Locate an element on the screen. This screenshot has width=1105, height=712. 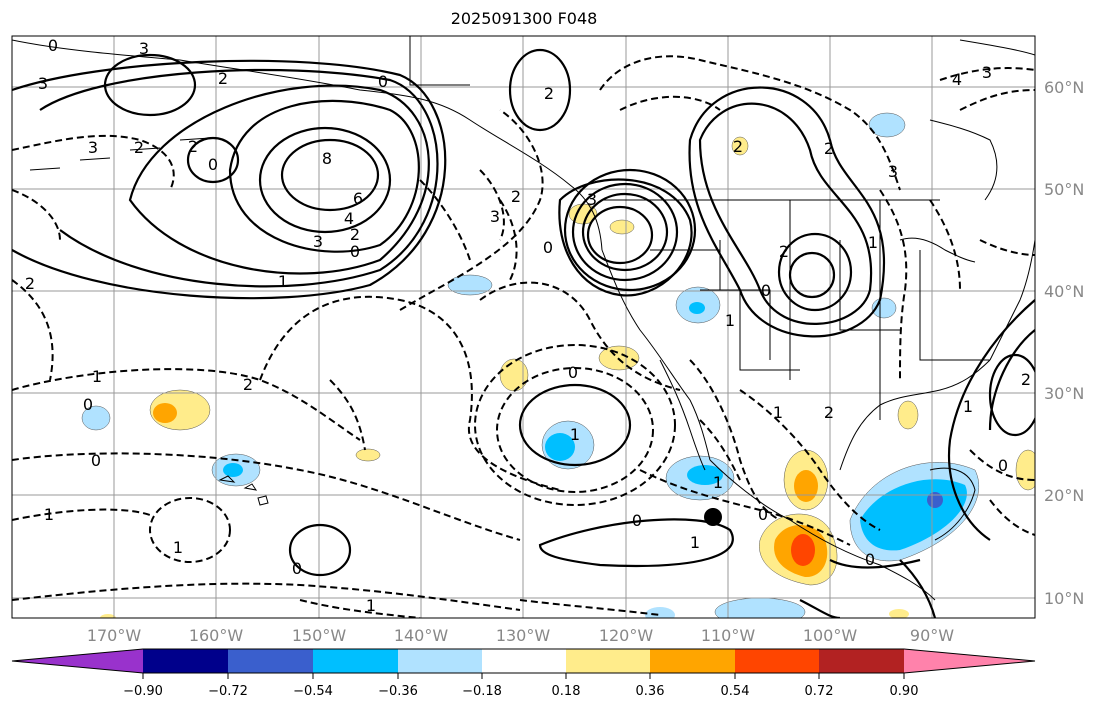
hawaii is located at coordinates (243, 490).